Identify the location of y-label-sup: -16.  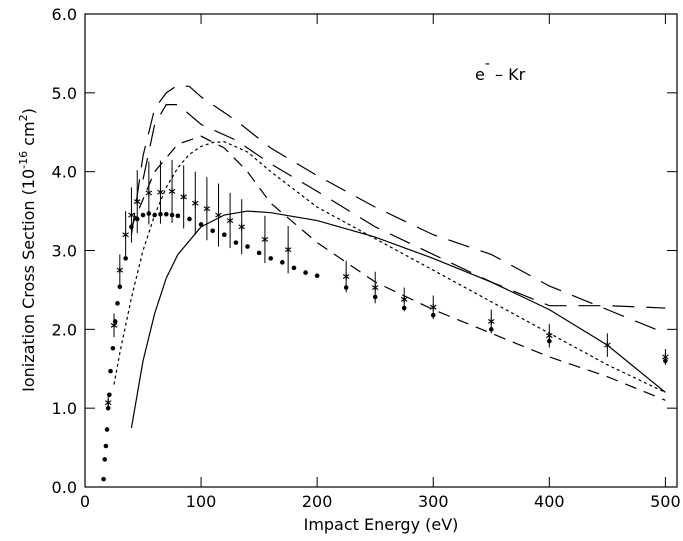
(23, 160).